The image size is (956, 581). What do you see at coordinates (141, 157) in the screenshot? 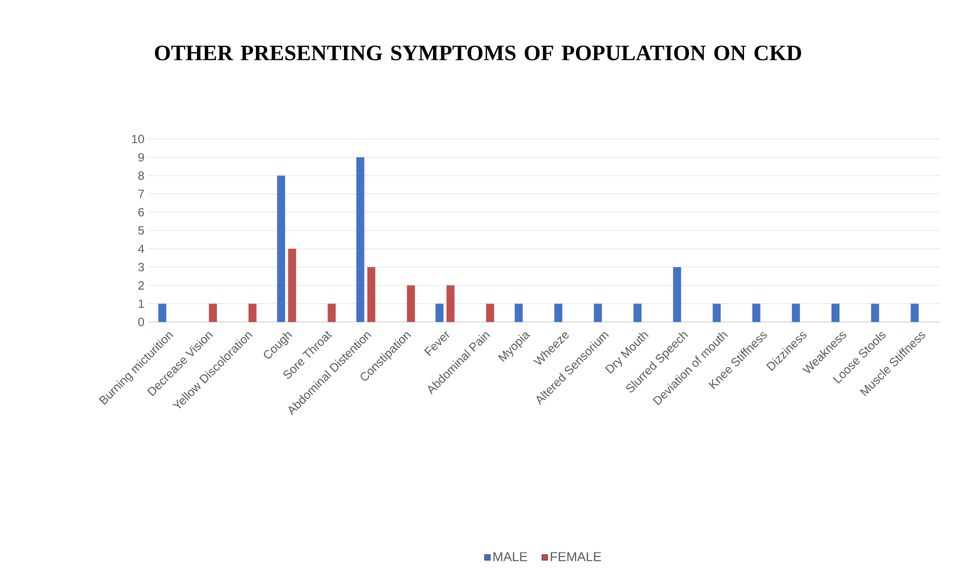
I see `y-tick-label: 9` at bounding box center [141, 157].